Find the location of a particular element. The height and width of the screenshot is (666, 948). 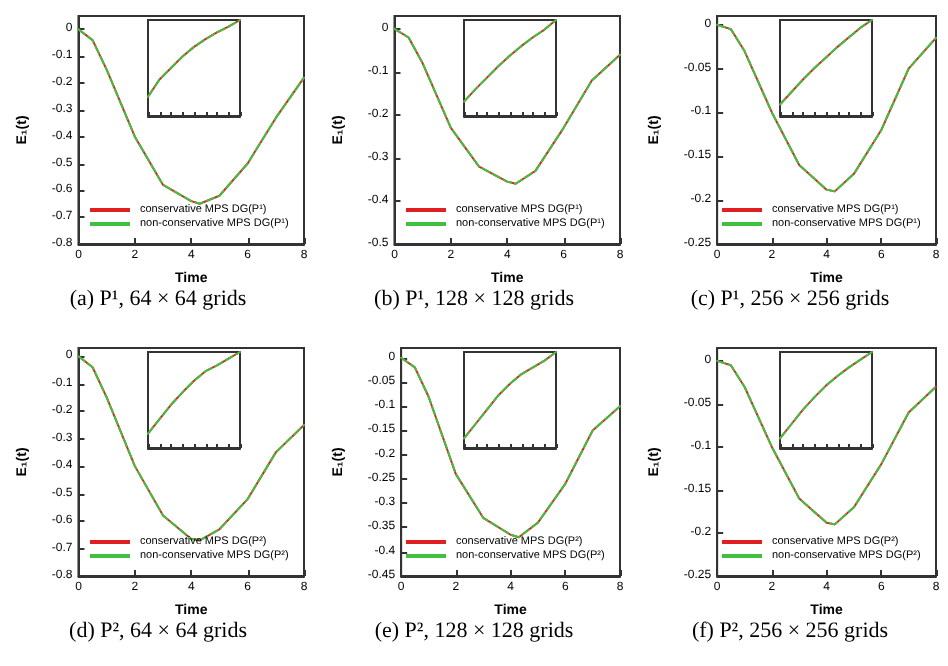

text: (b) P¹, 128 × 128 grids is located at coordinates (474, 299).